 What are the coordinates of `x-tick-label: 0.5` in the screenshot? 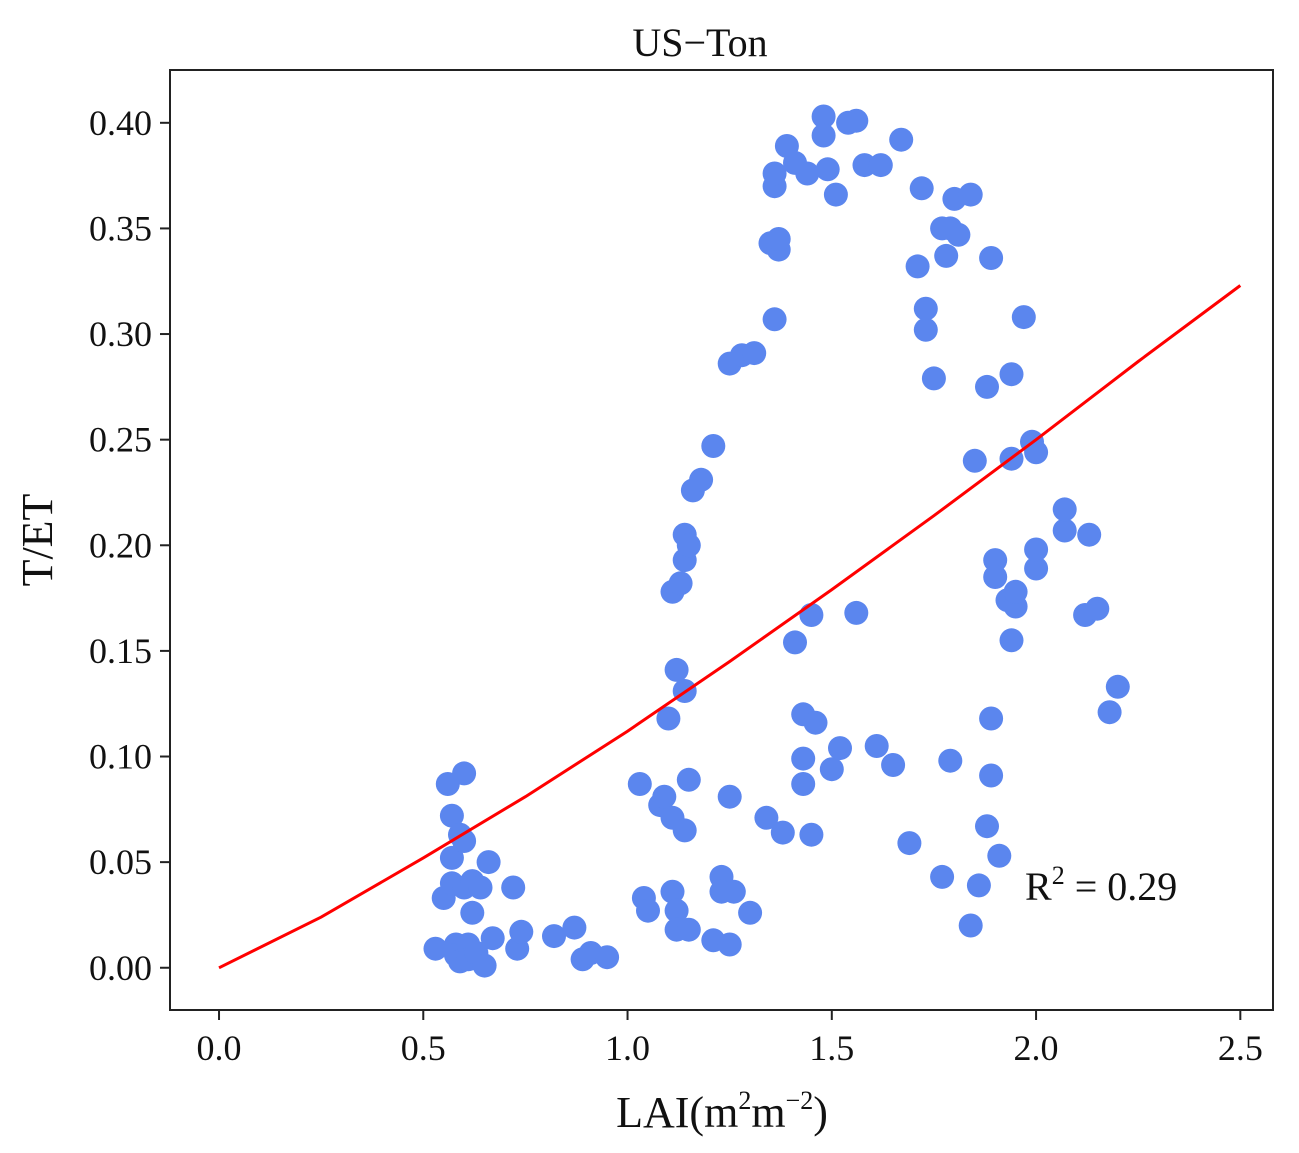 It's located at (423, 1048).